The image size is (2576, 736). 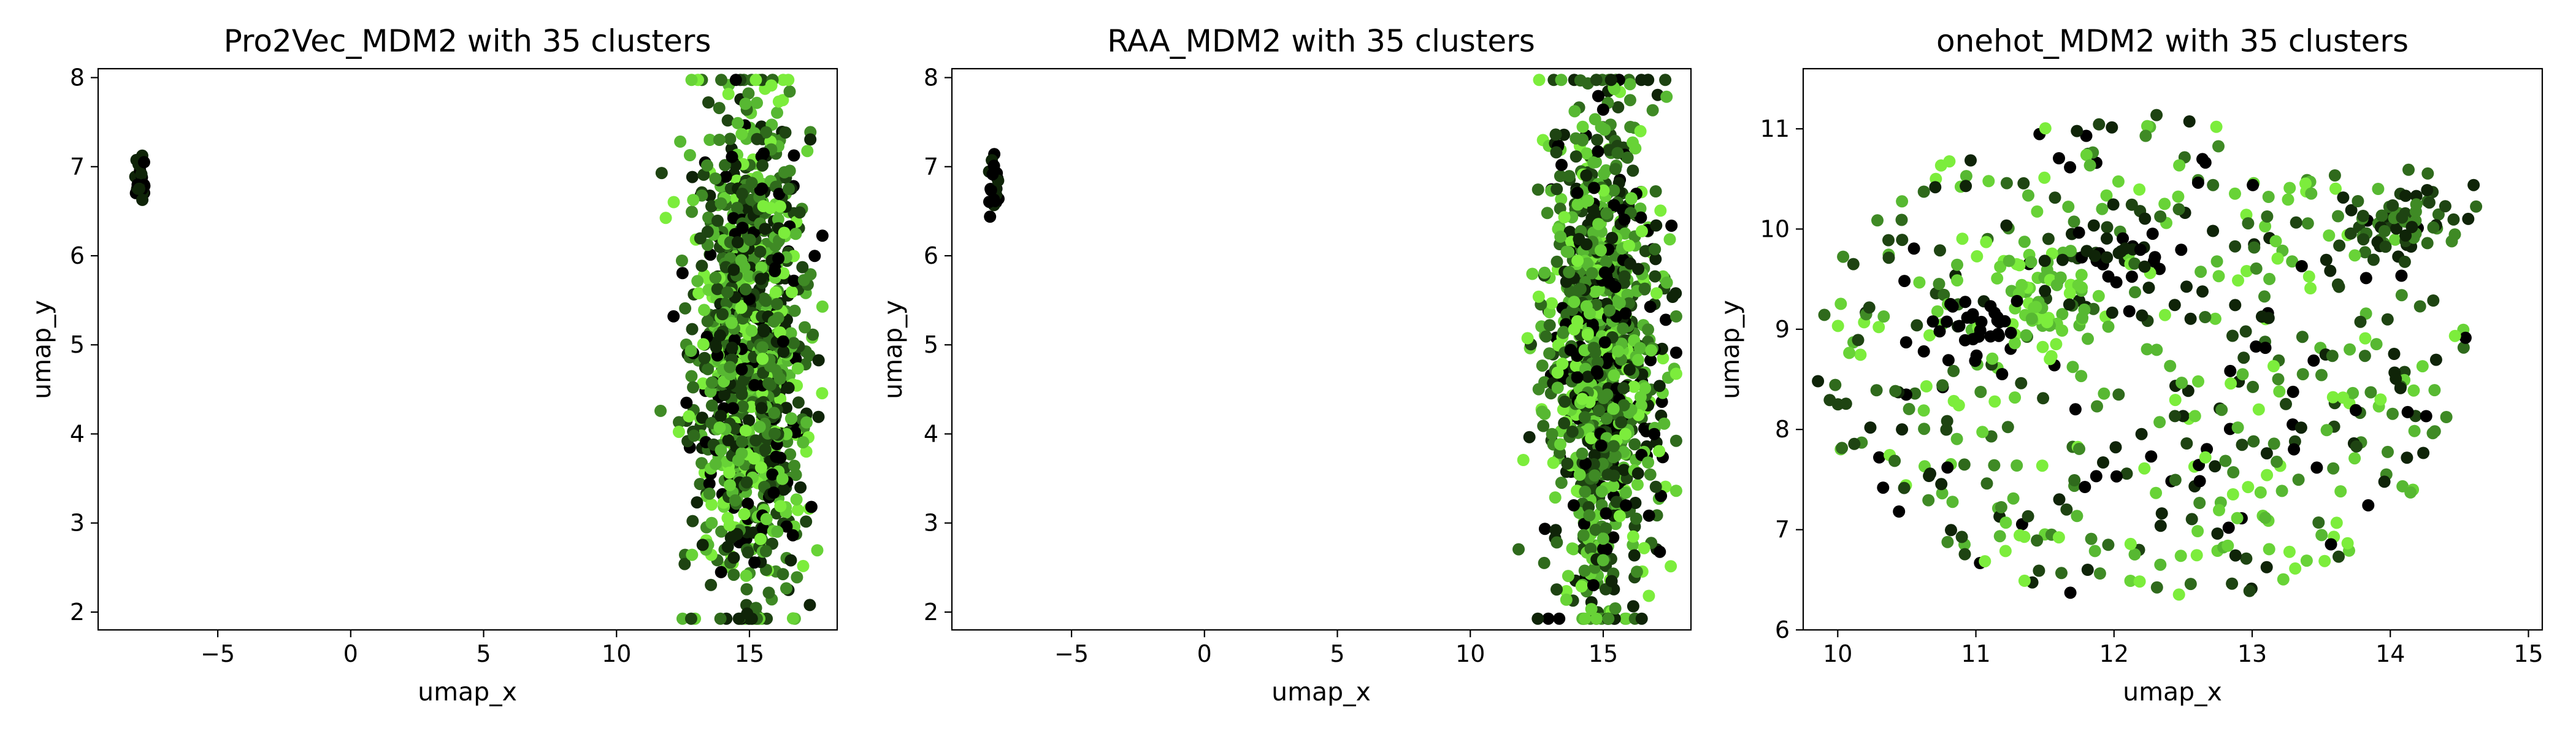 What do you see at coordinates (1337, 653) in the screenshot?
I see `x-tick-label: 5` at bounding box center [1337, 653].